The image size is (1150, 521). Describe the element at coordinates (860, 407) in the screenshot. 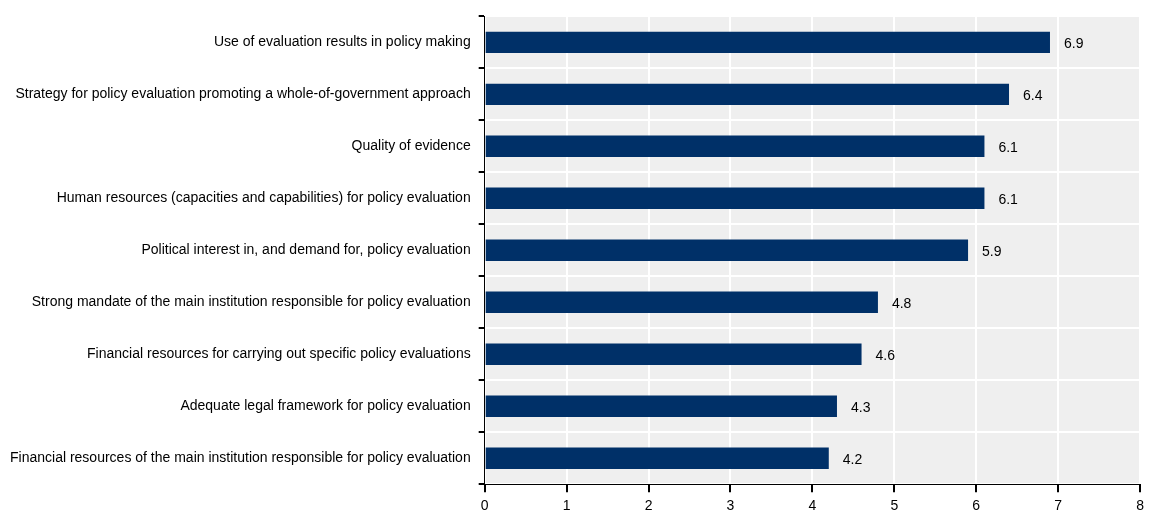

I see `data-label: 4.3` at that location.